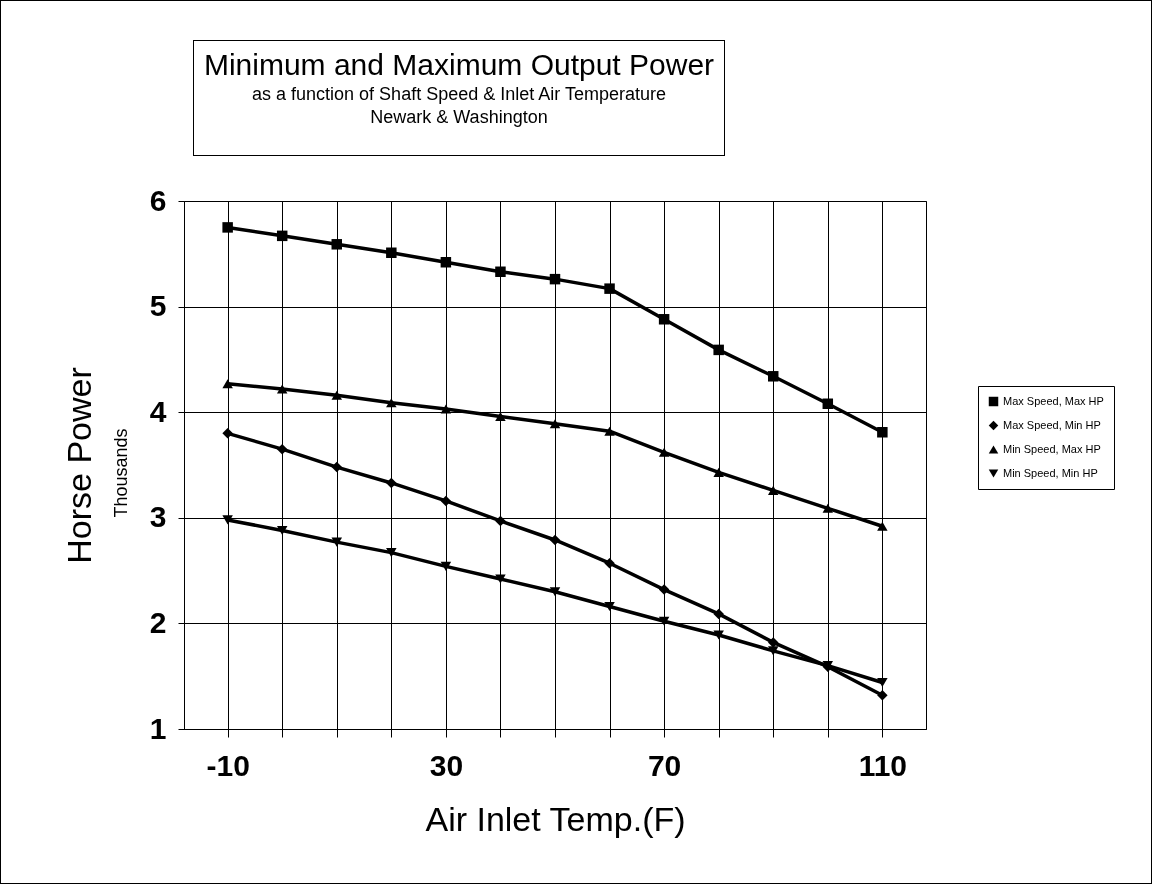 The width and height of the screenshot is (1152, 884). I want to click on legend-label: Max Speed, Min HP, so click(1052, 424).